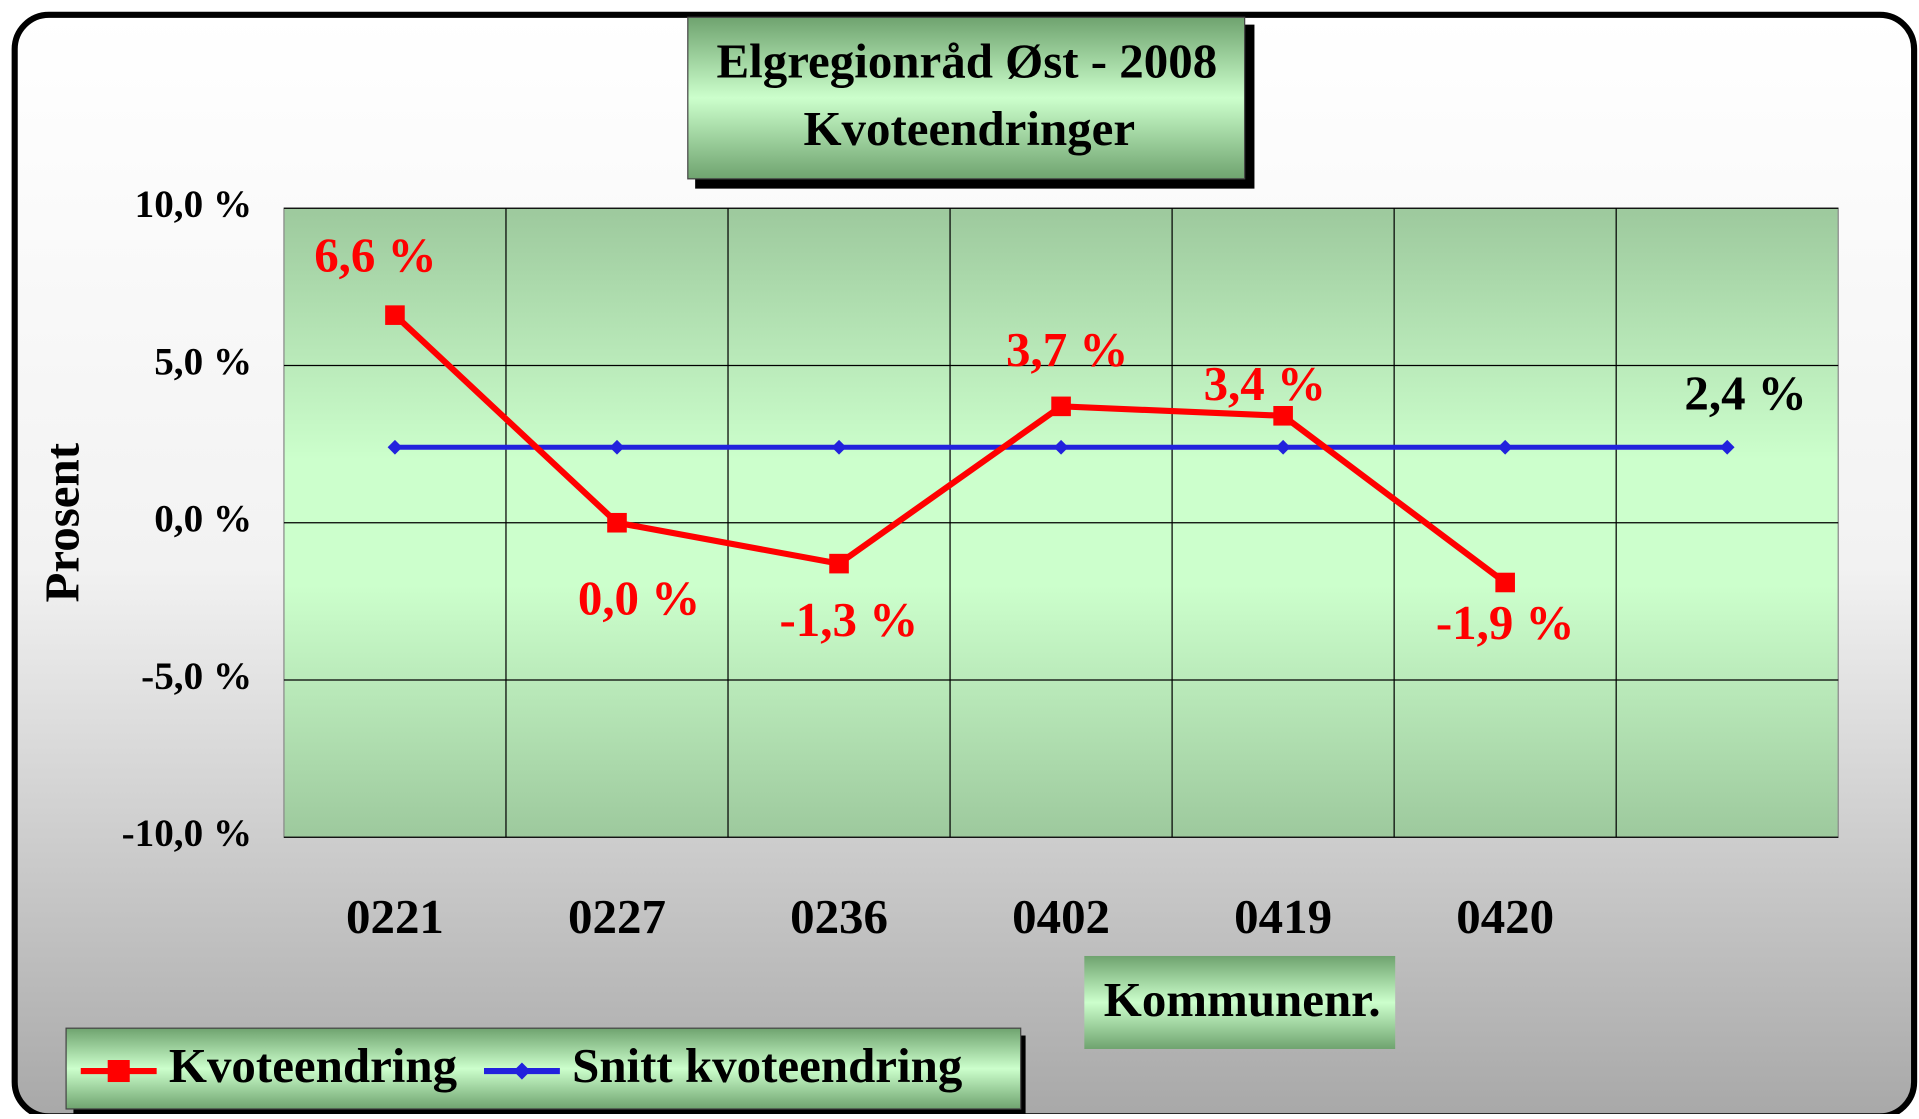  What do you see at coordinates (187, 833) in the screenshot?
I see `y-tick-label: -10,0 %` at bounding box center [187, 833].